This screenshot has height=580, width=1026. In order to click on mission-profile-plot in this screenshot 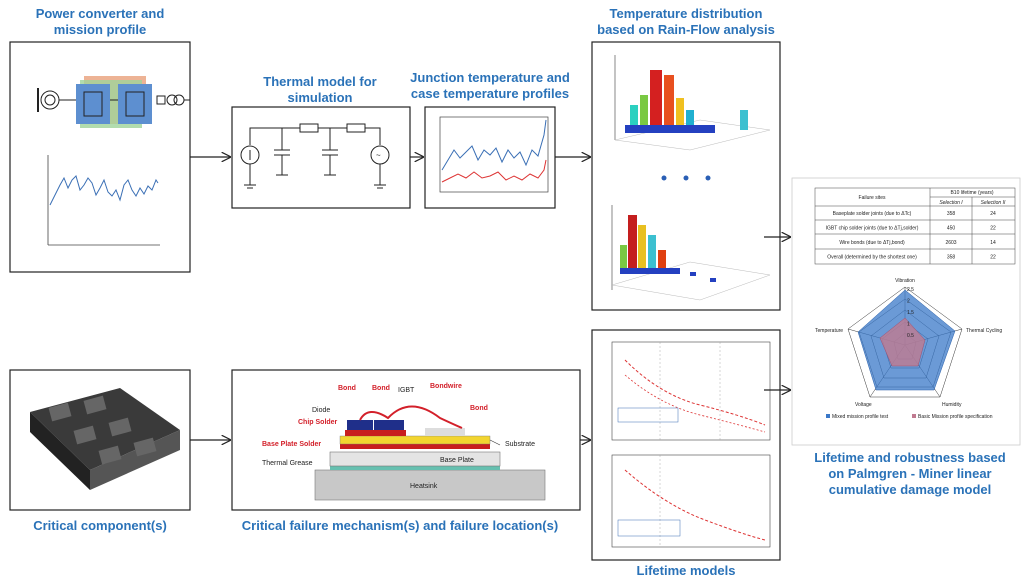, I will do `click(103, 200)`.